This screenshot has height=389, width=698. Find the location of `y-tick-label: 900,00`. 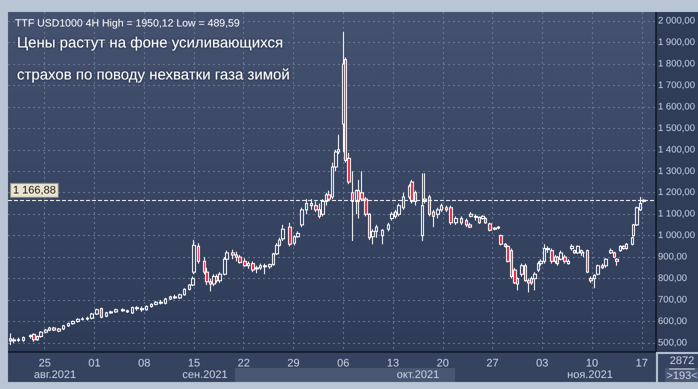

y-tick-label: 900,00 is located at coordinates (673, 257).